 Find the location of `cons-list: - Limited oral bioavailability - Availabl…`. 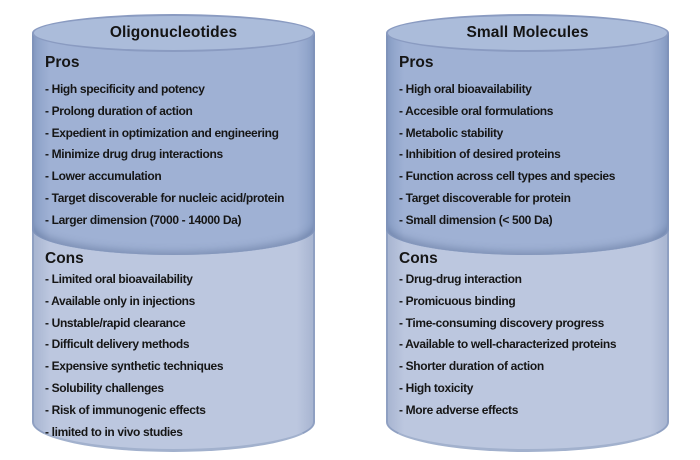

cons-list: - Limited oral bioavailability - Availabl… is located at coordinates (179, 356).